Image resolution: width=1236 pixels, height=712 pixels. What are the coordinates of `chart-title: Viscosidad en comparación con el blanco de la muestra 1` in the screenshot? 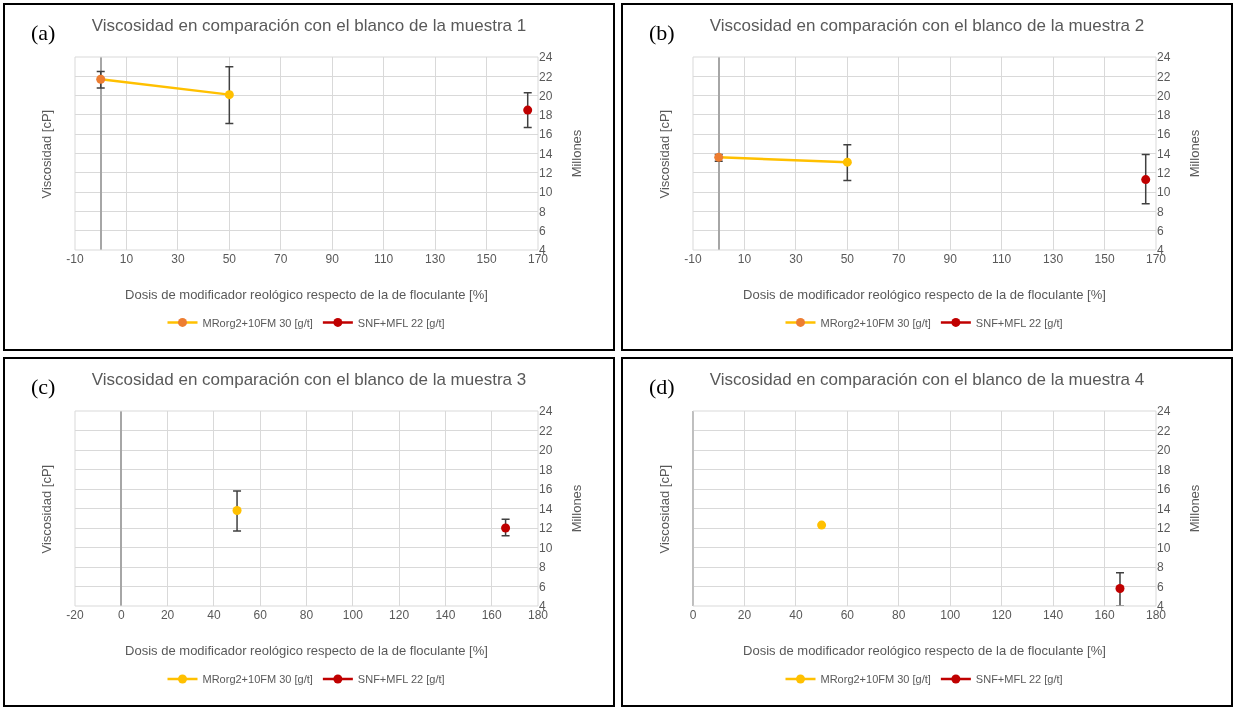 It's located at (309, 25).